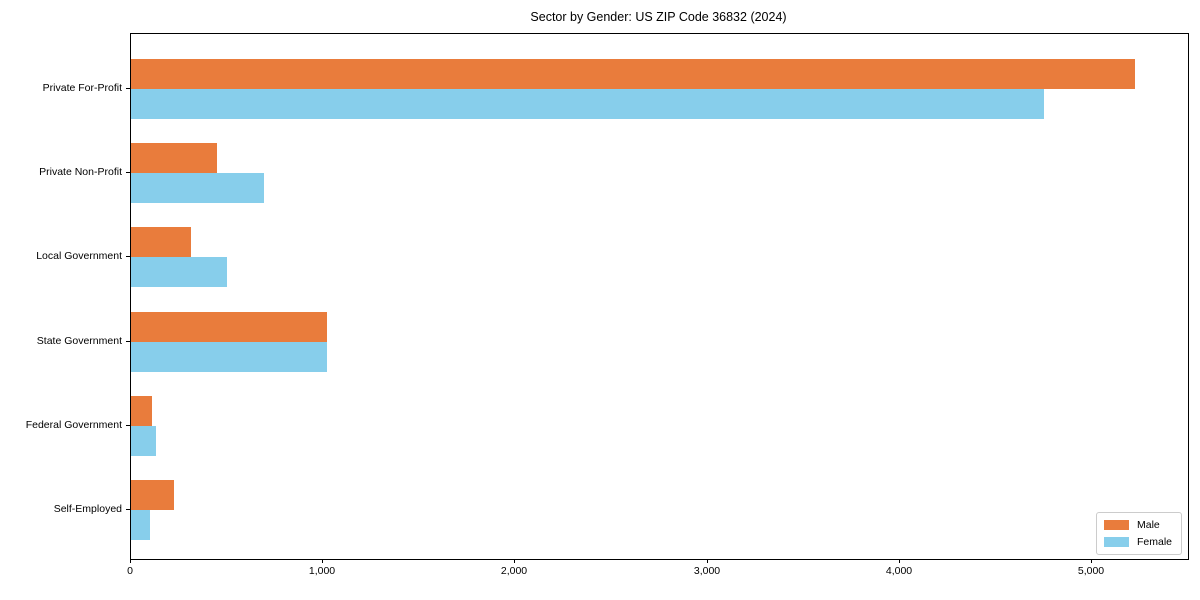  I want to click on y-tick-federal-government, so click(128, 425).